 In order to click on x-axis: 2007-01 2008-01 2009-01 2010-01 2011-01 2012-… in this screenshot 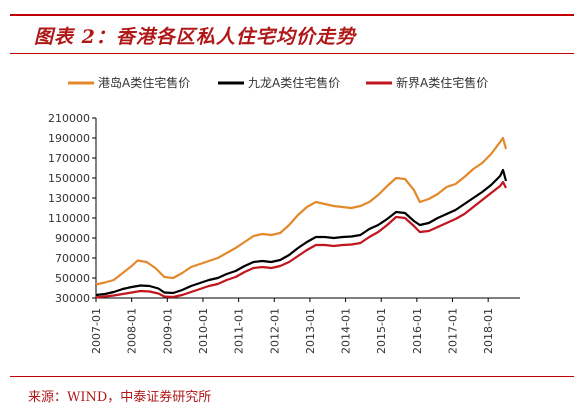, I will do `click(305, 325)`.